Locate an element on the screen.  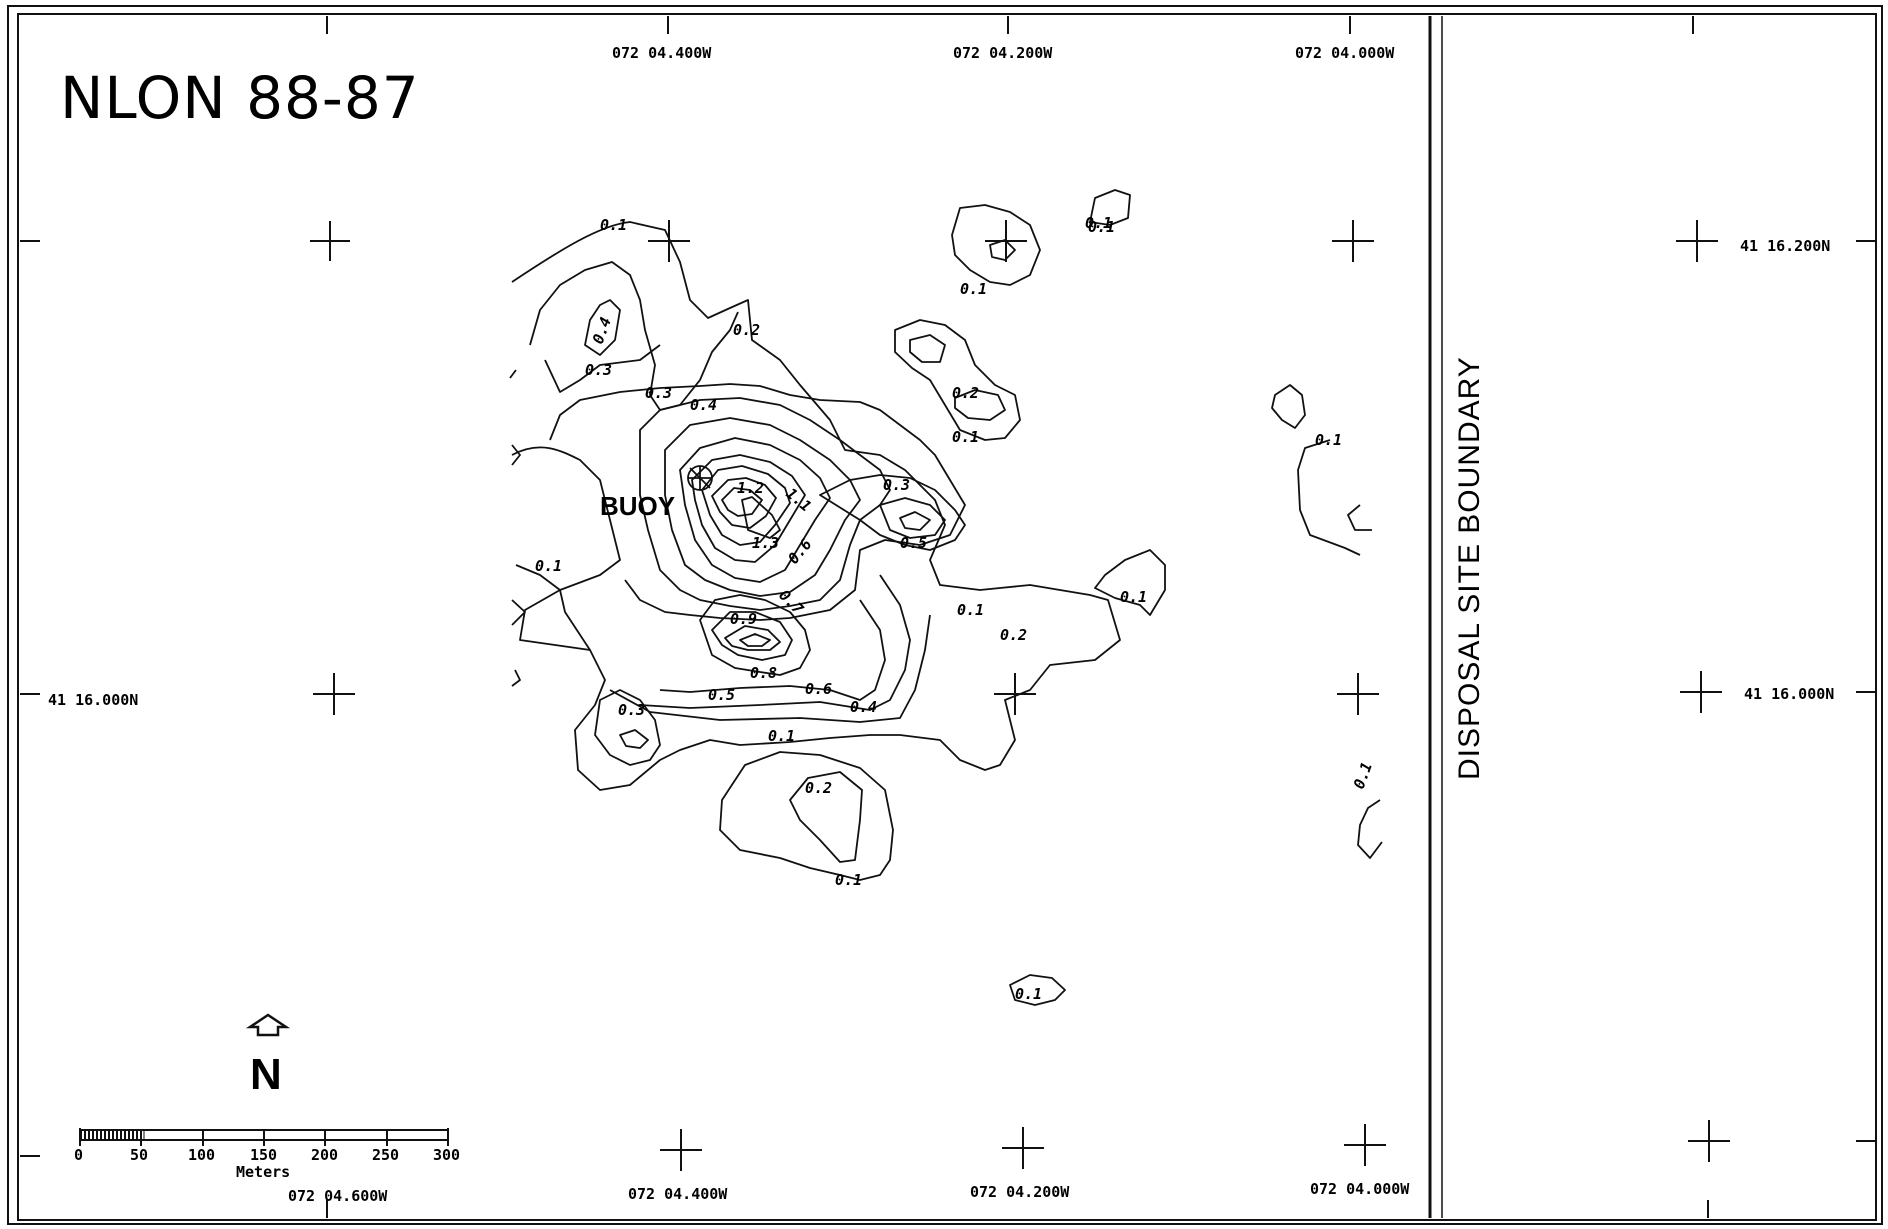
scale-tick-label: 0 is located at coordinates (78, 1155).